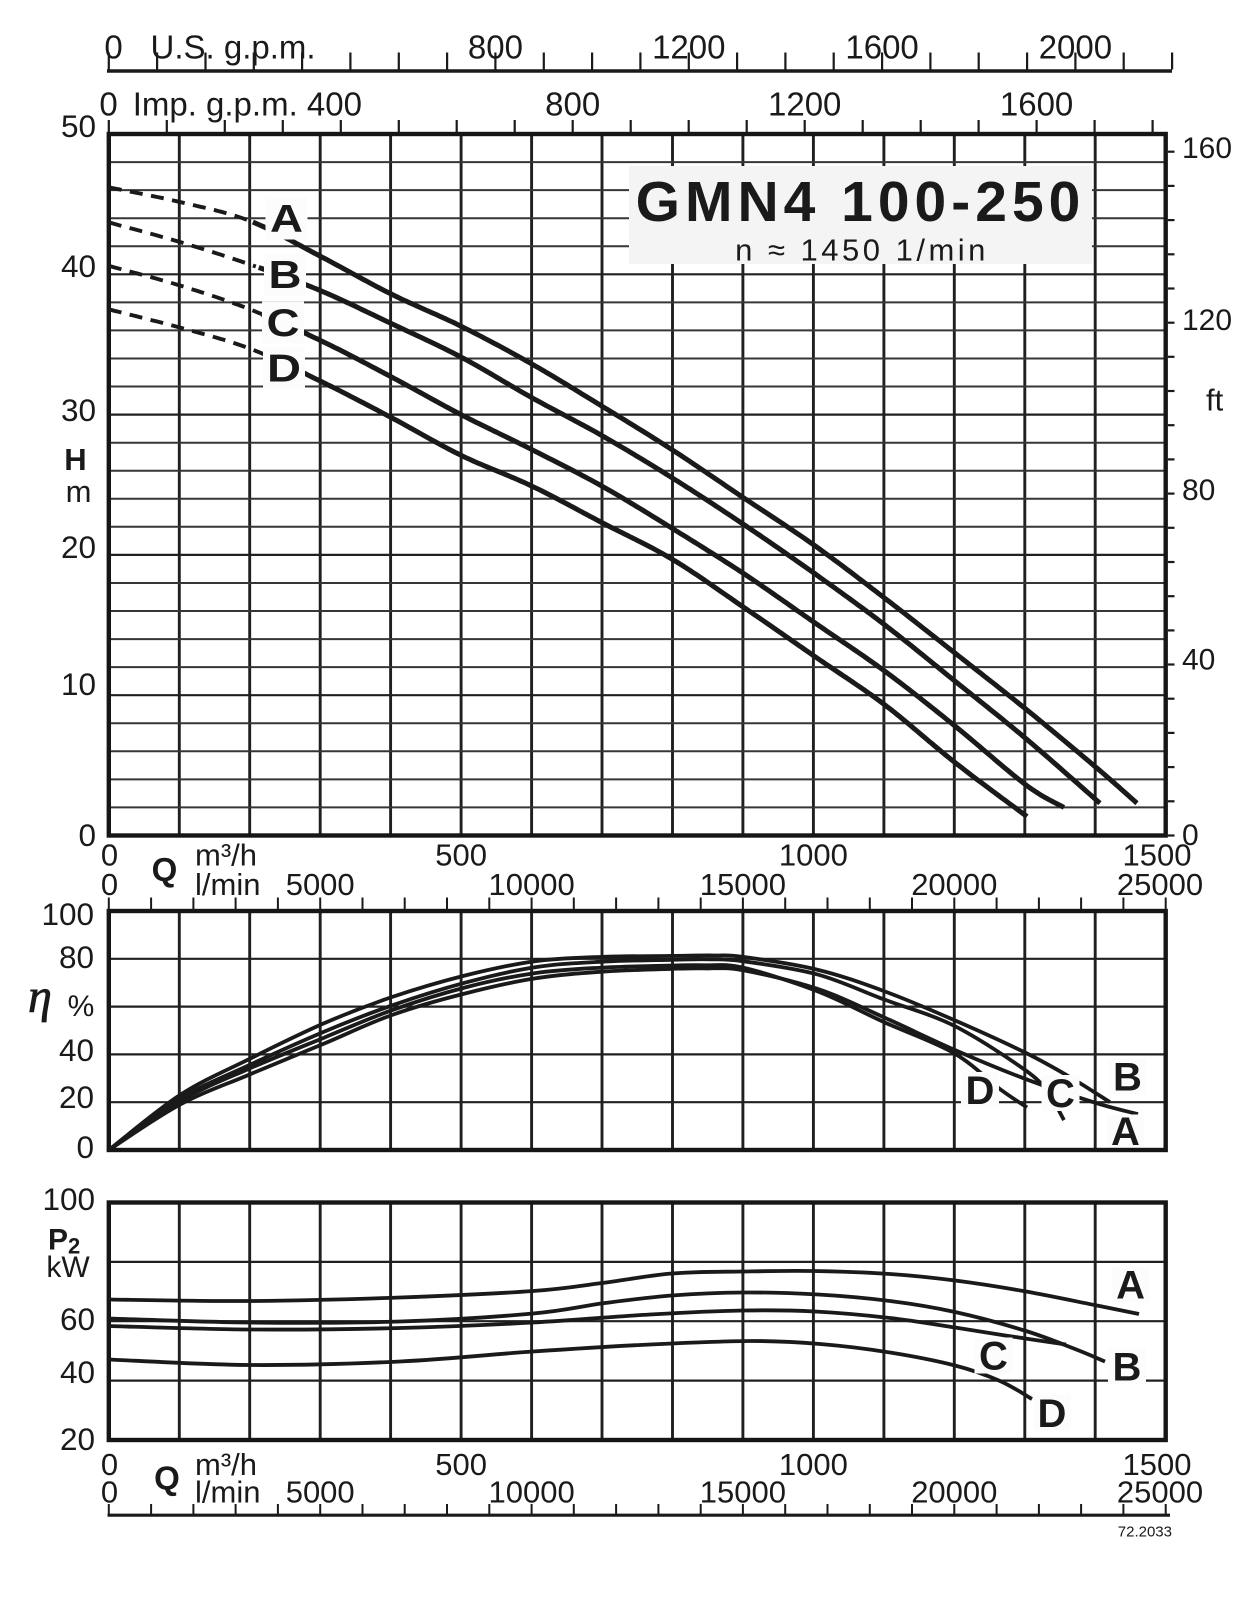 This screenshot has width=1259, height=1615. I want to click on svg-text: U.S. g.p.m., so click(233, 47).